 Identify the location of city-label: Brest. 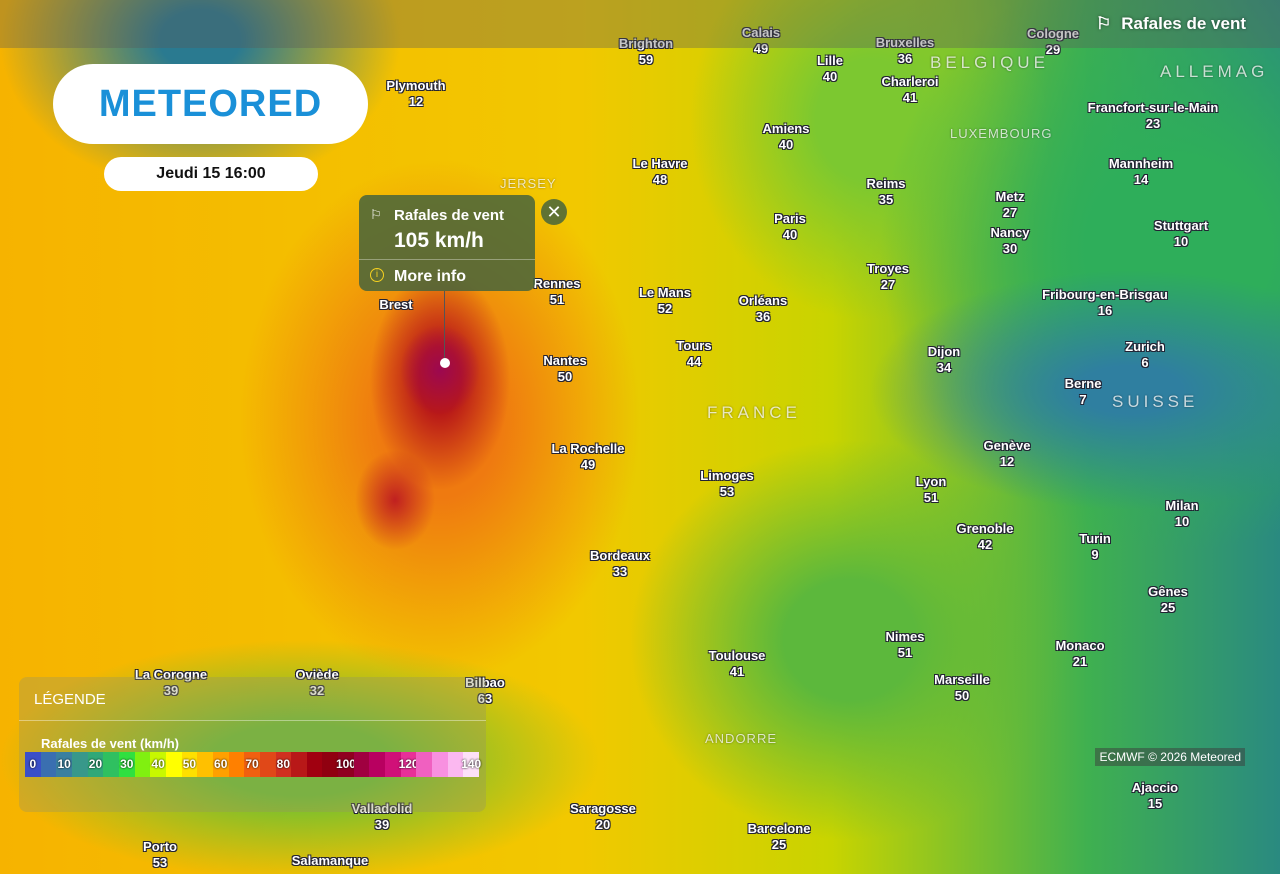
(395, 305).